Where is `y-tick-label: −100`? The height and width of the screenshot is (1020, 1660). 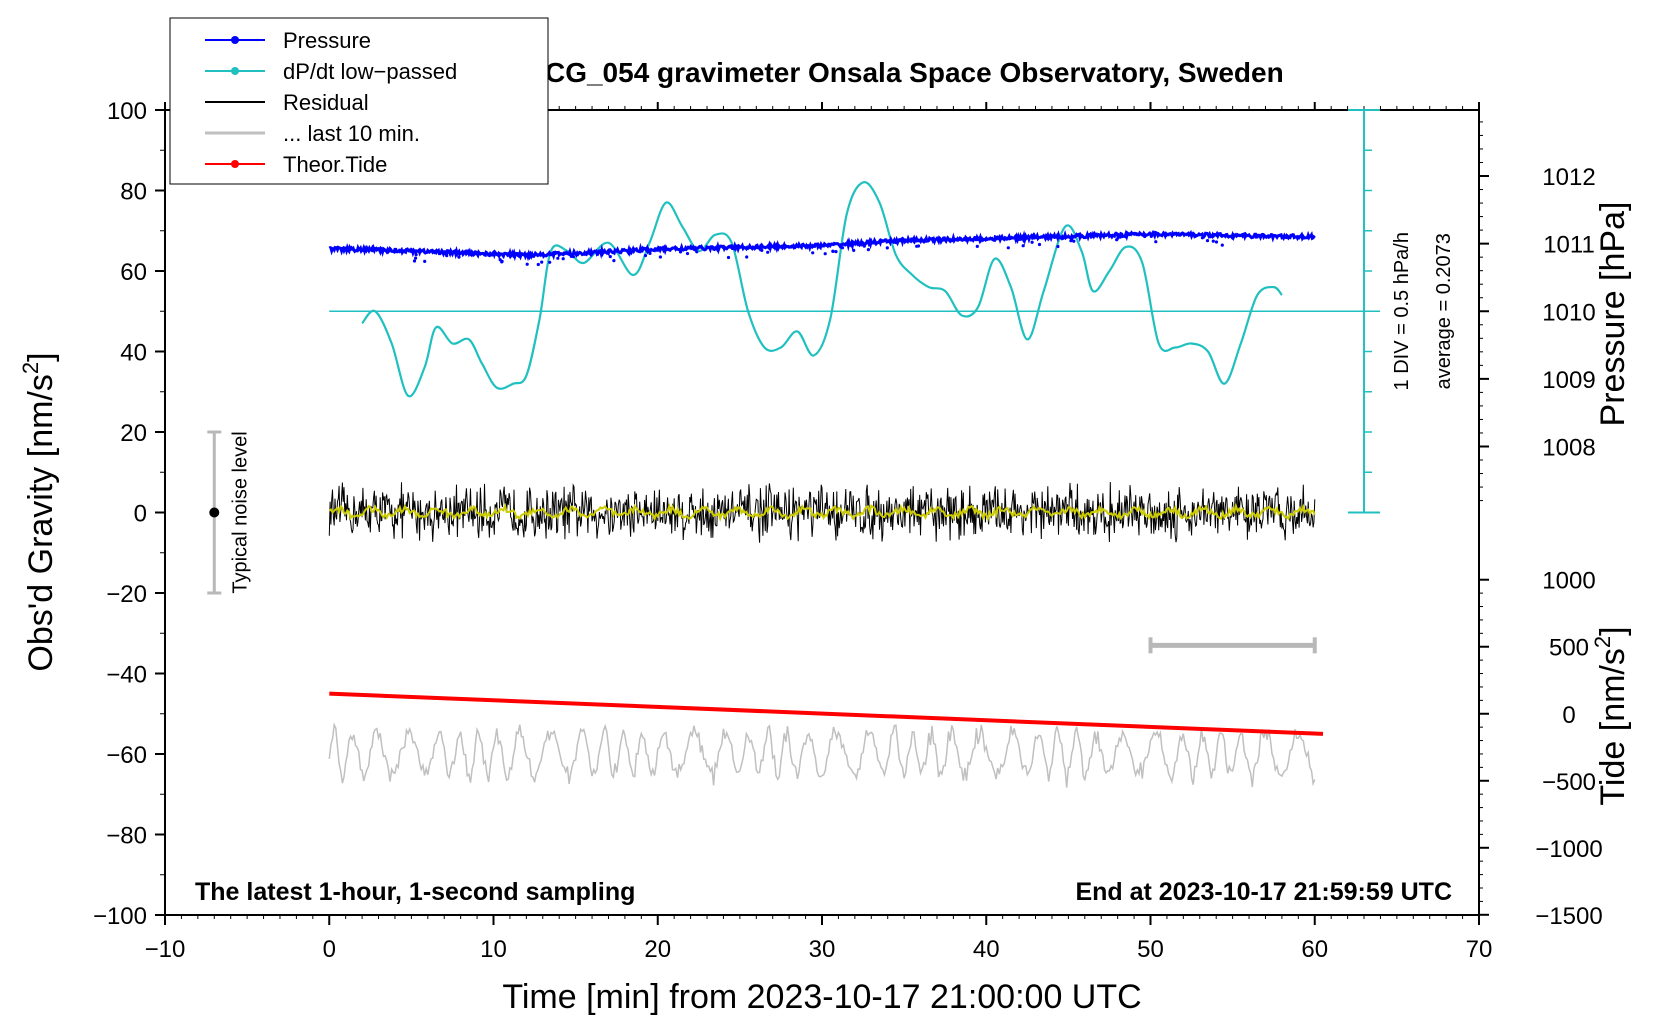 y-tick-label: −100 is located at coordinates (120, 916).